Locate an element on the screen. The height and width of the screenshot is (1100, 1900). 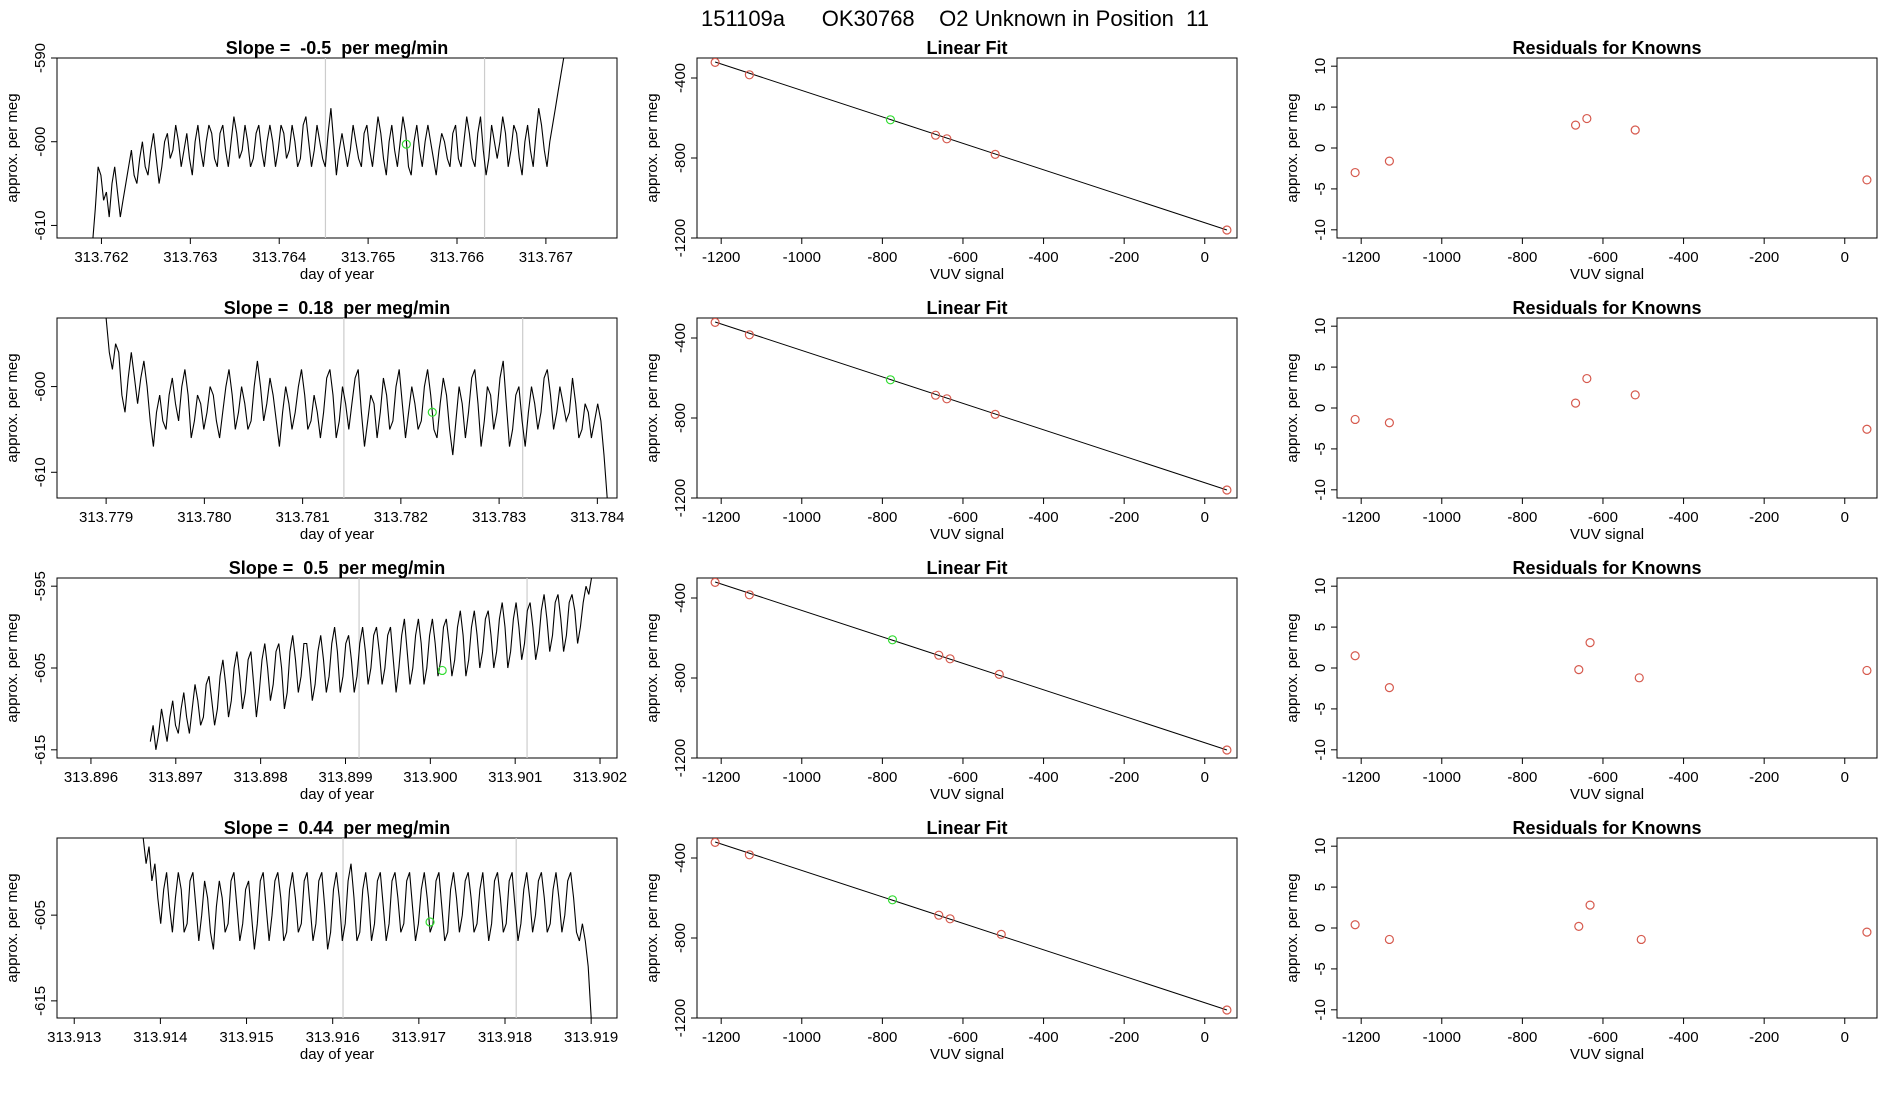
x-tick-label: 313.783 is located at coordinates (499, 517).